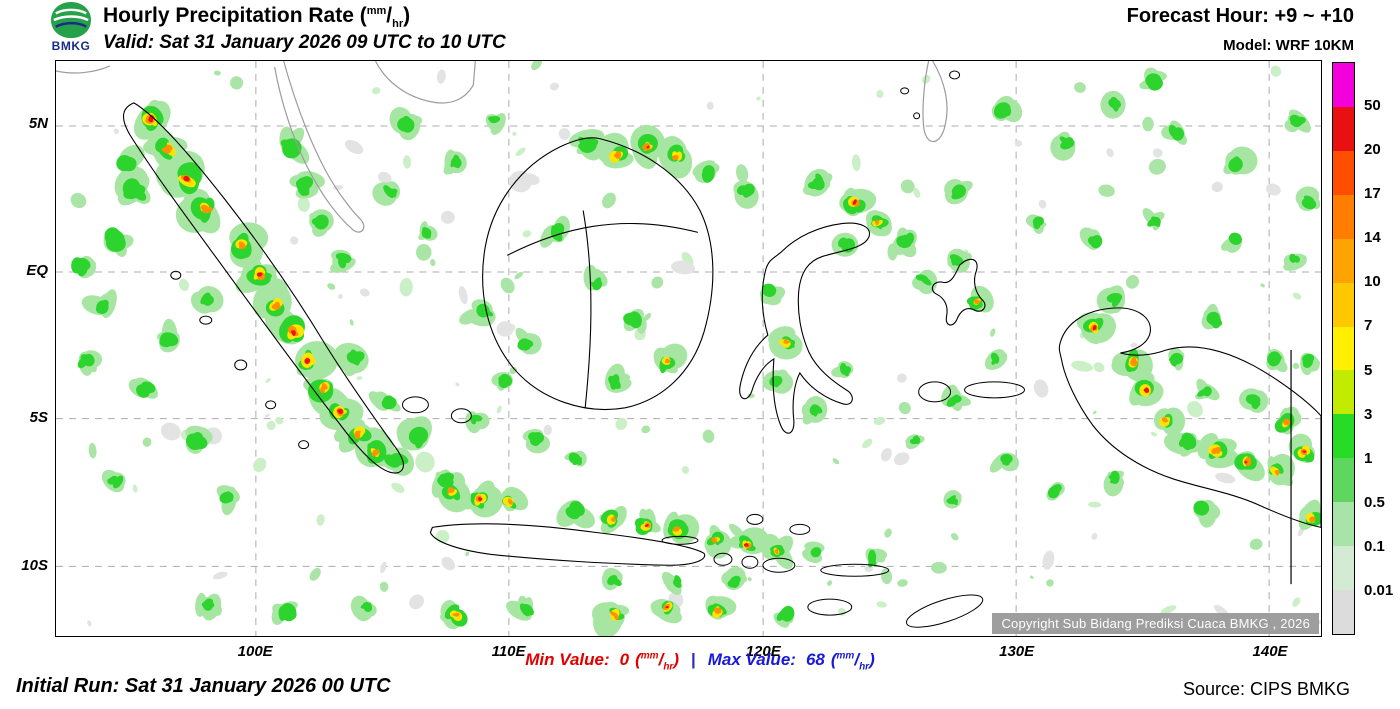 The width and height of the screenshot is (1400, 709). Describe the element at coordinates (1372, 238) in the screenshot. I see `color-scale-value: 14` at that location.